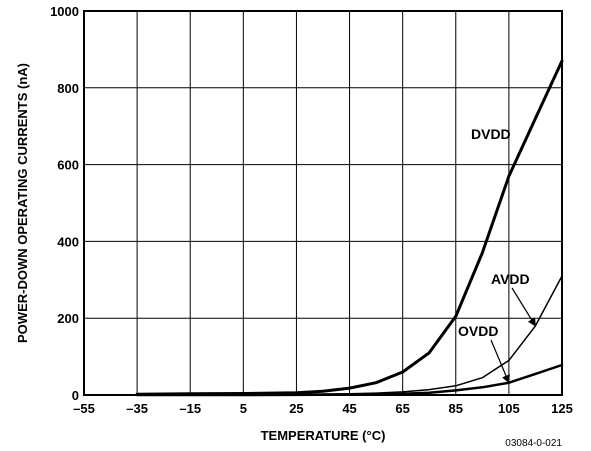 The height and width of the screenshot is (451, 591). I want to click on figure-id: 03084-0-021, so click(533, 443).